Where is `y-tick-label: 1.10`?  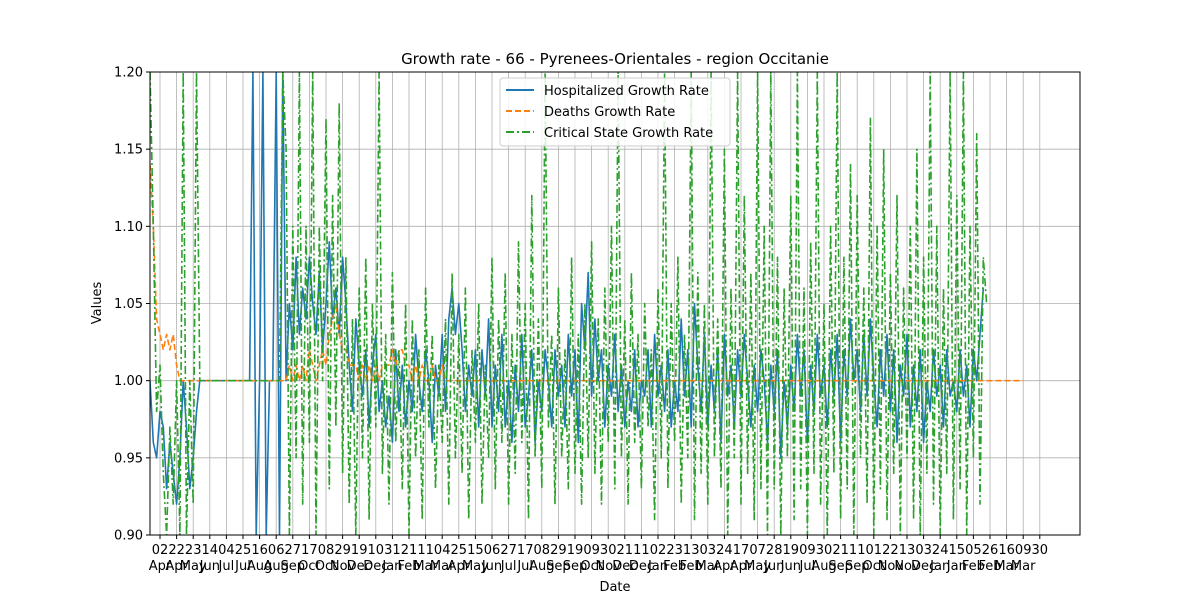 y-tick-label: 1.10 is located at coordinates (128, 227).